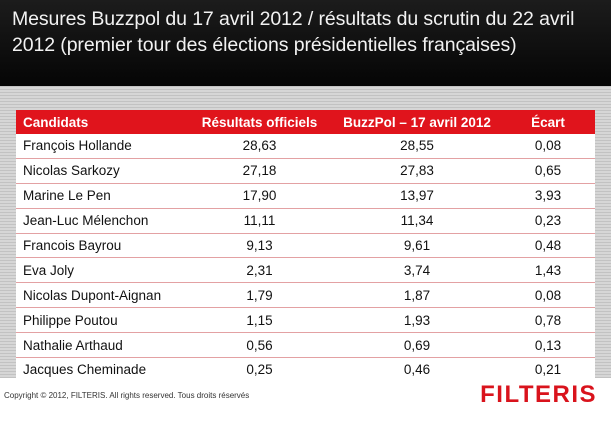  Describe the element at coordinates (101, 221) in the screenshot. I see `cell-candidate: Jean-Luc Mélenchon` at that location.